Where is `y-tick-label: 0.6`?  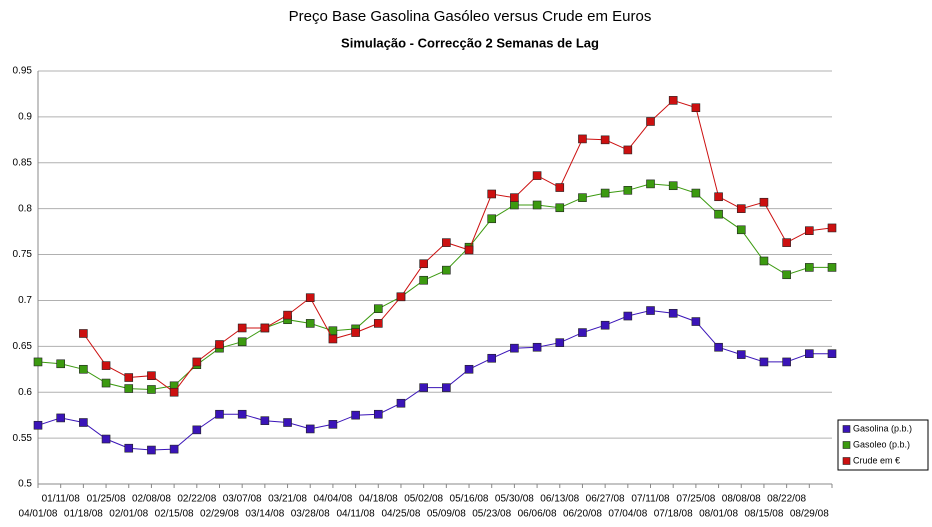
y-tick-label: 0.6 is located at coordinates (25, 392).